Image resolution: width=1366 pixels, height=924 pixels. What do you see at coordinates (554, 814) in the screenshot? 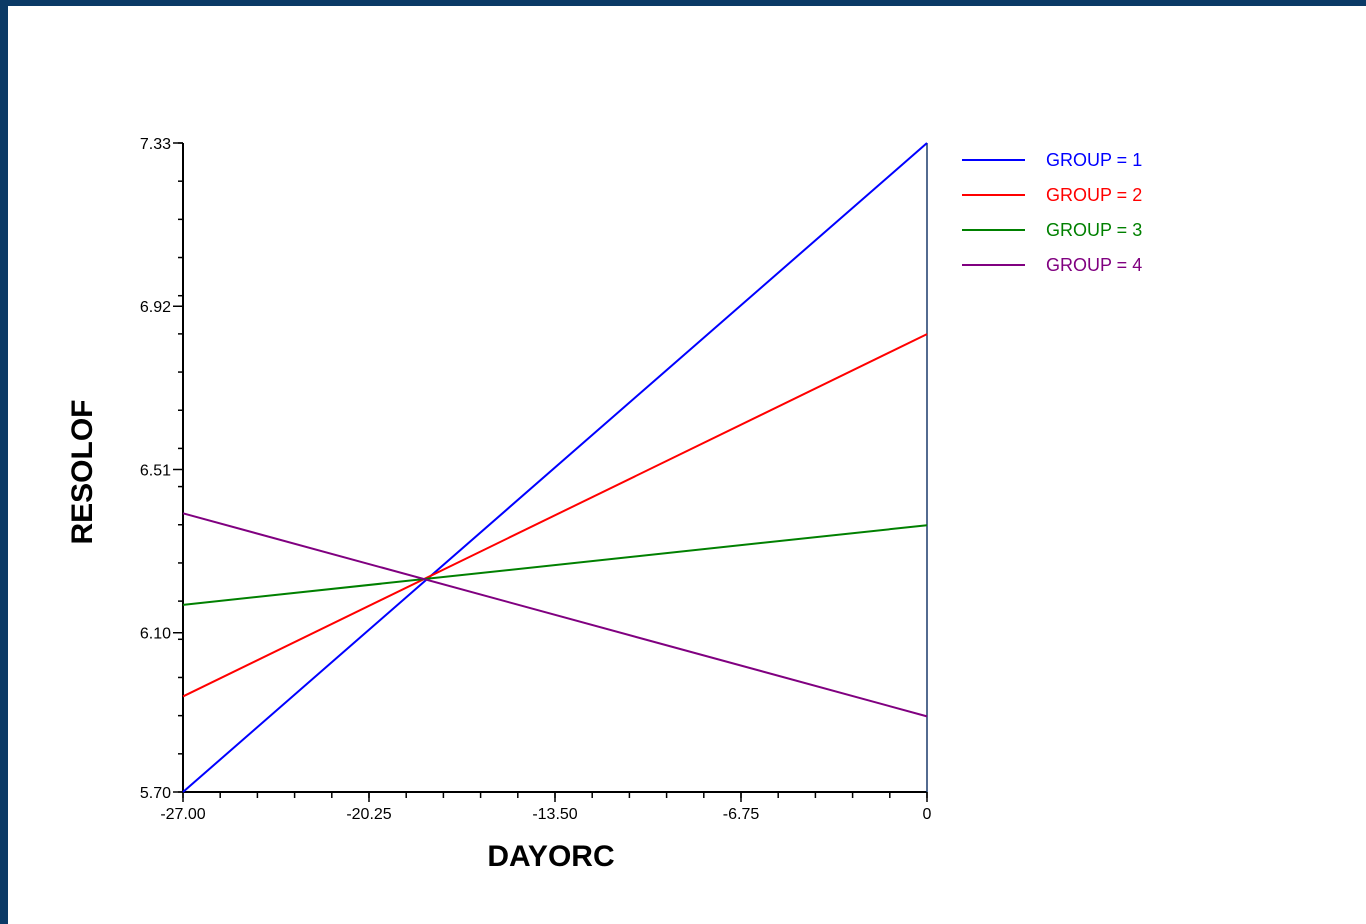
I see `x-tick-label: -13.50` at bounding box center [554, 814].